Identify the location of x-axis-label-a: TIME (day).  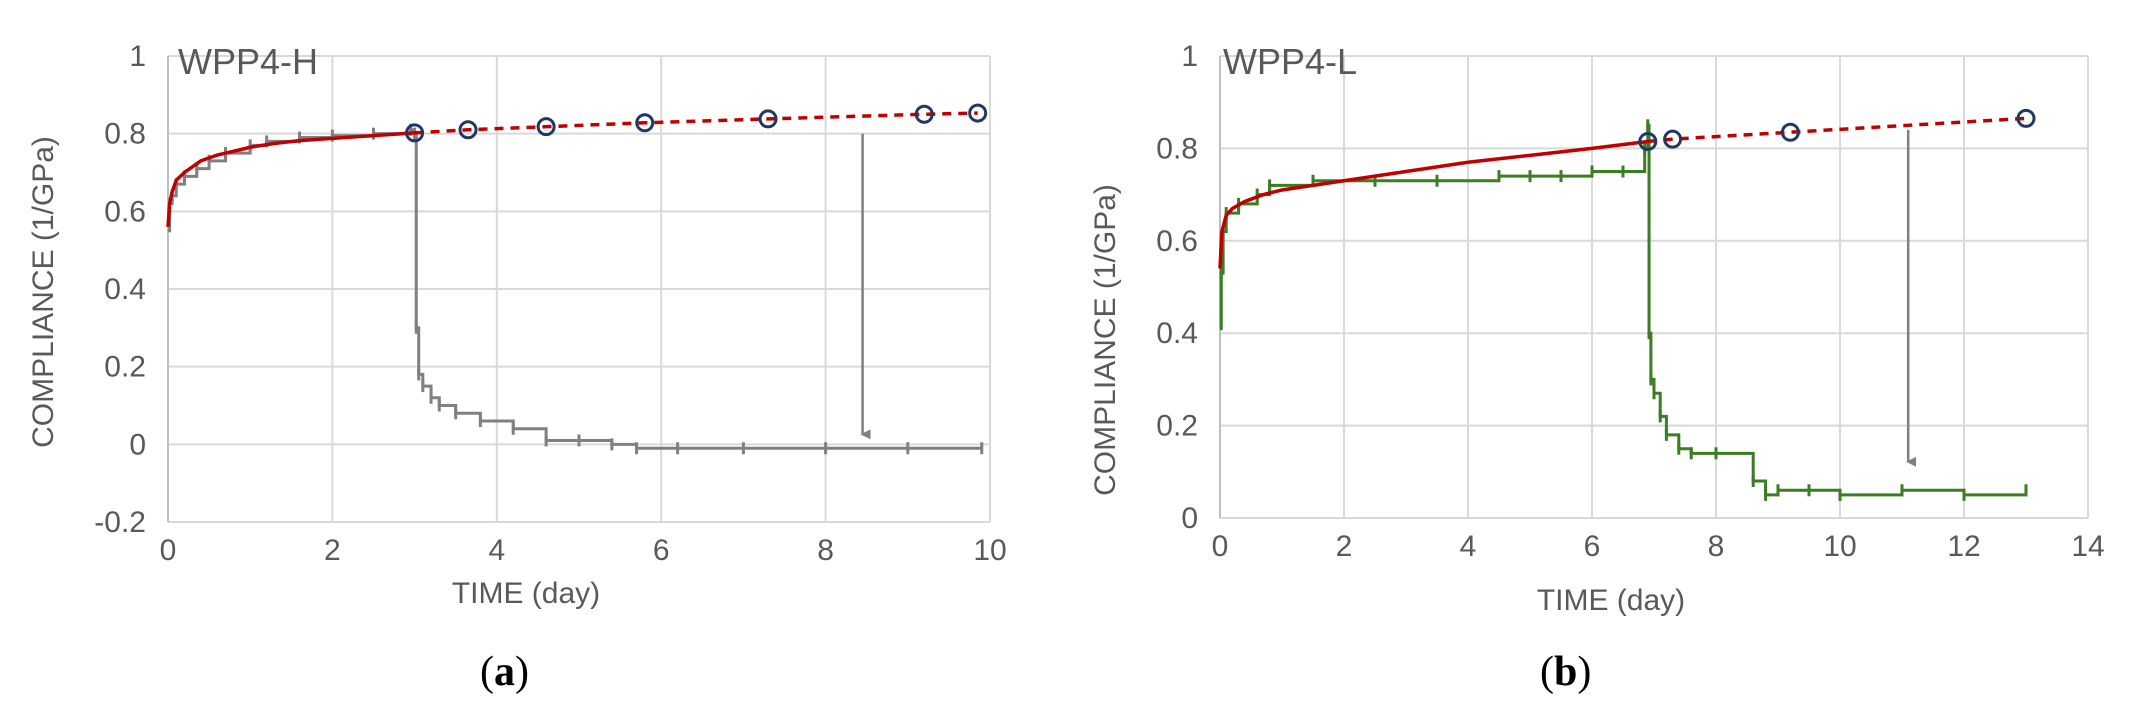
(526, 593).